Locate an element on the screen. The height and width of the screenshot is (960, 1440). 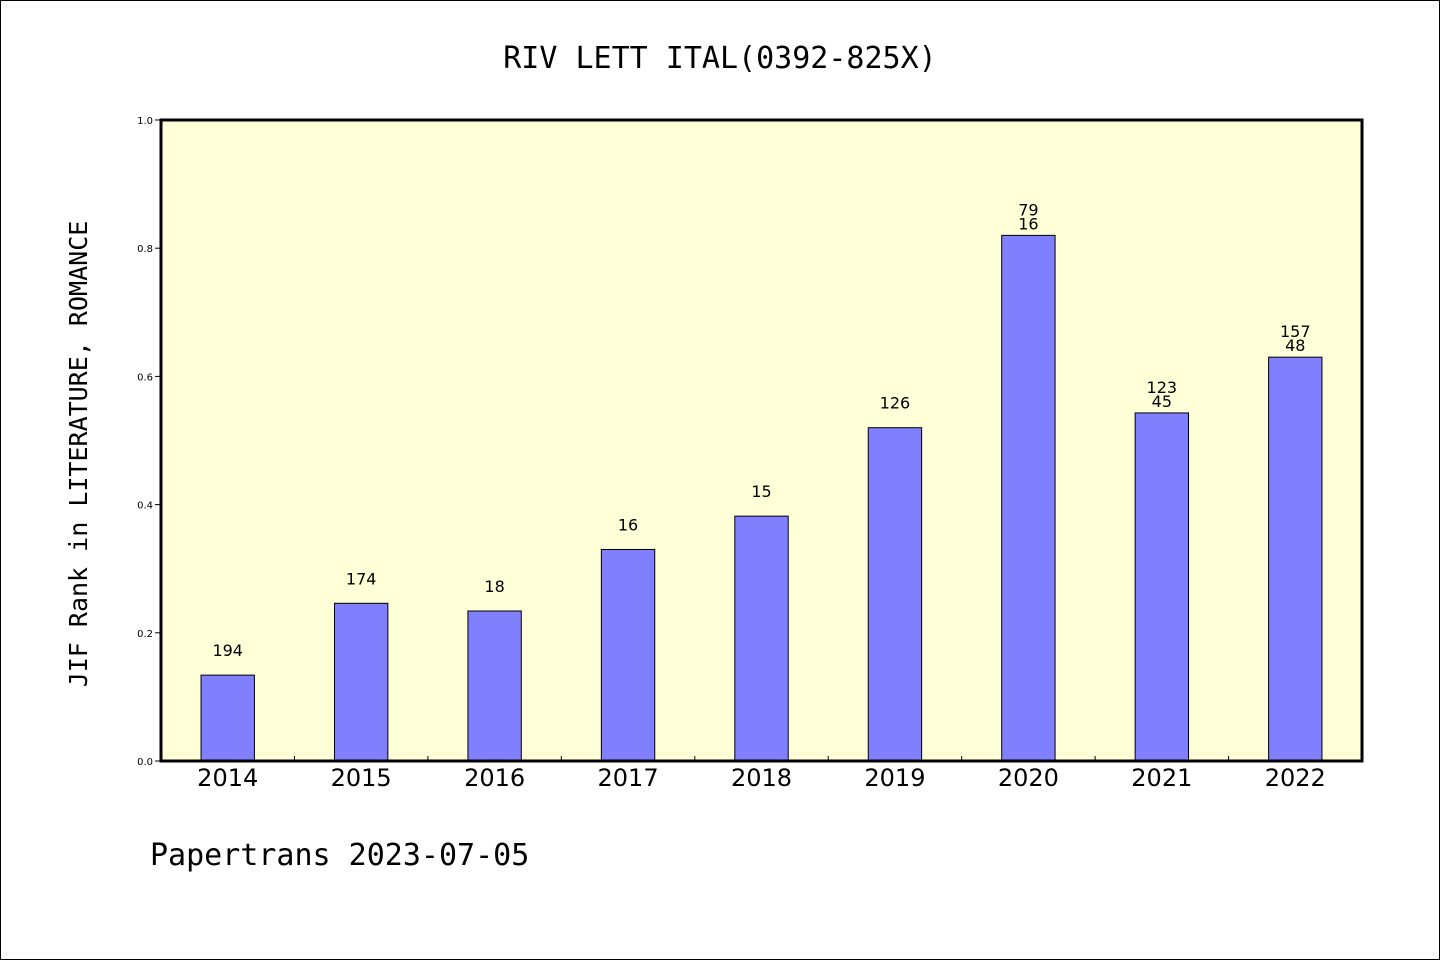
footer-text: Papertrans 2023-07-05 is located at coordinates (339, 855).